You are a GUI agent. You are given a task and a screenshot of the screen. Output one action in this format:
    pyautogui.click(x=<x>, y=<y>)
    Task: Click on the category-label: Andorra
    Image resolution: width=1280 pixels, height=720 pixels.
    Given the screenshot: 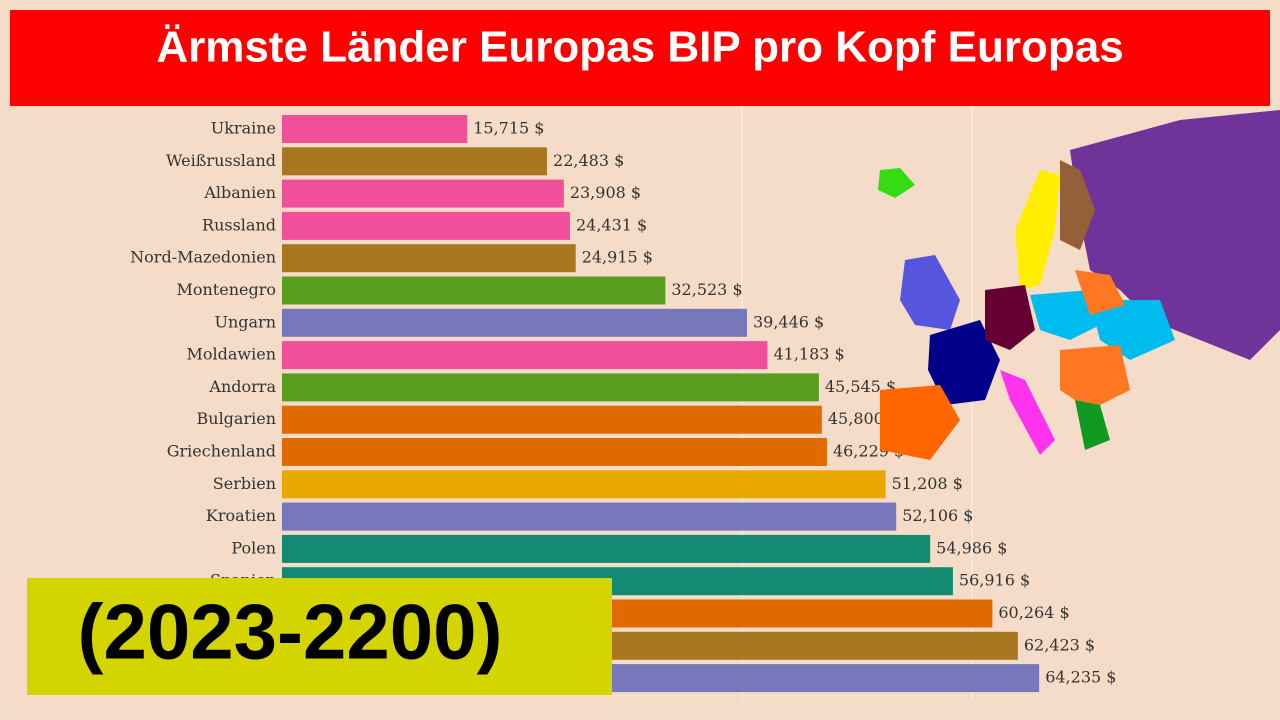 What is the action you would take?
    pyautogui.click(x=242, y=386)
    